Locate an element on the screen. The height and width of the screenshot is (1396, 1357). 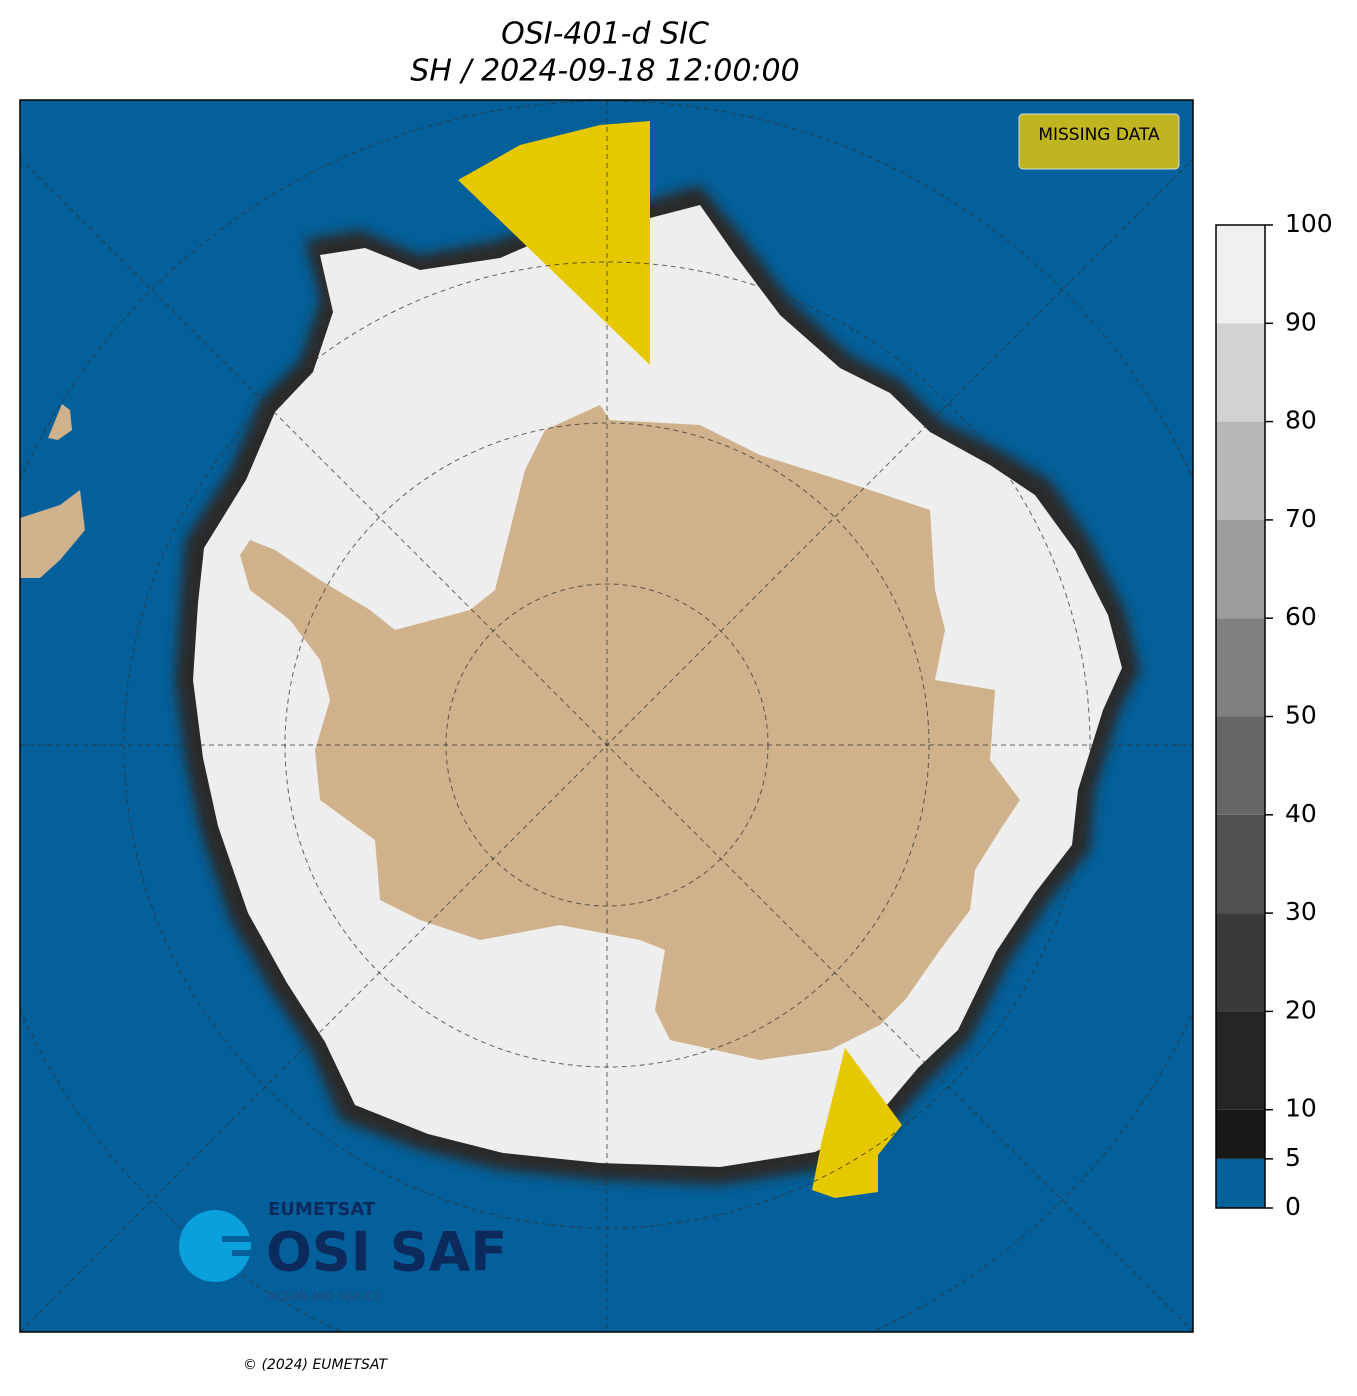
logo-tagline: OCEAN AND SEA ICE is located at coordinates (324, 1296).